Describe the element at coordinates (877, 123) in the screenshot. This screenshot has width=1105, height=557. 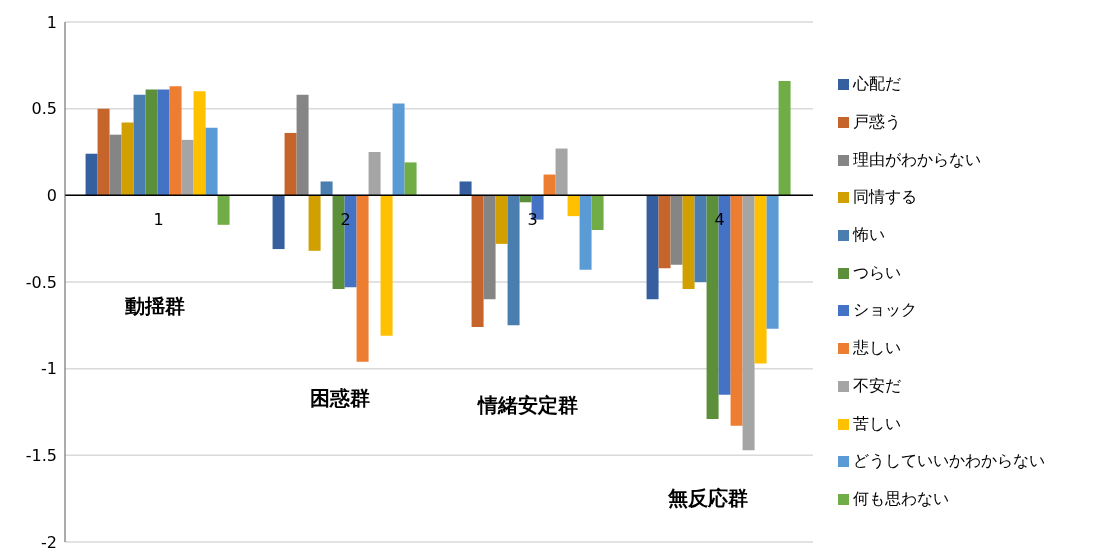
I see `legend-label: 戸惑う` at that location.